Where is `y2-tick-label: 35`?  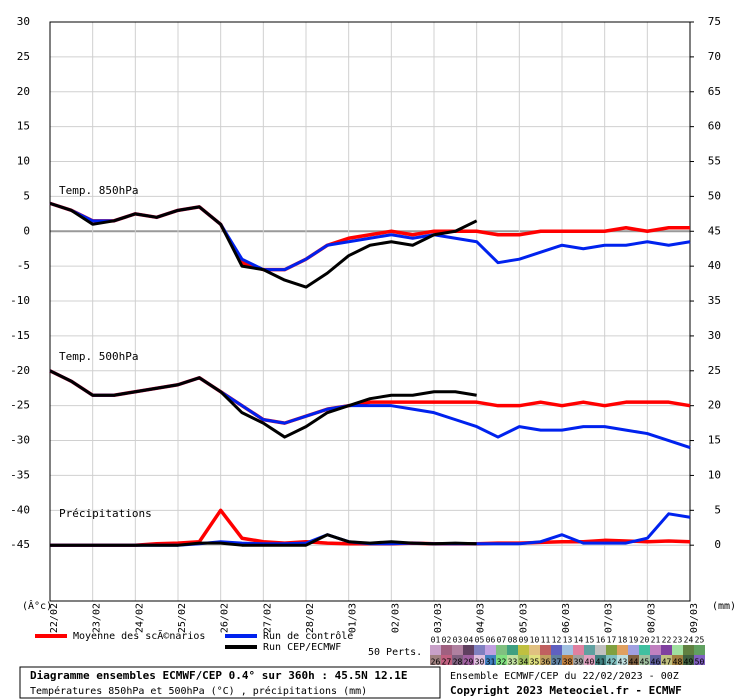 y2-tick-label: 35 is located at coordinates (714, 300).